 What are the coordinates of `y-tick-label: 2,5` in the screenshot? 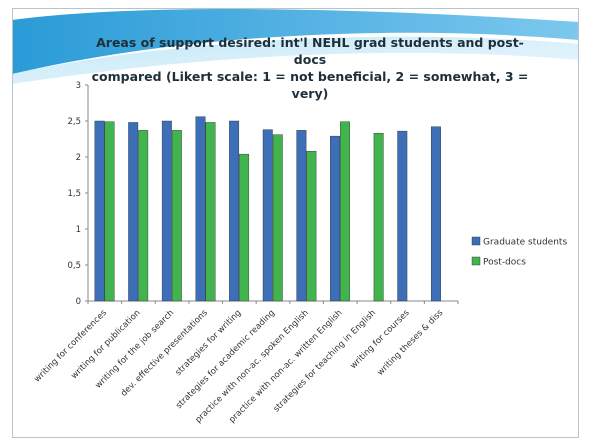 It's located at (74, 122).